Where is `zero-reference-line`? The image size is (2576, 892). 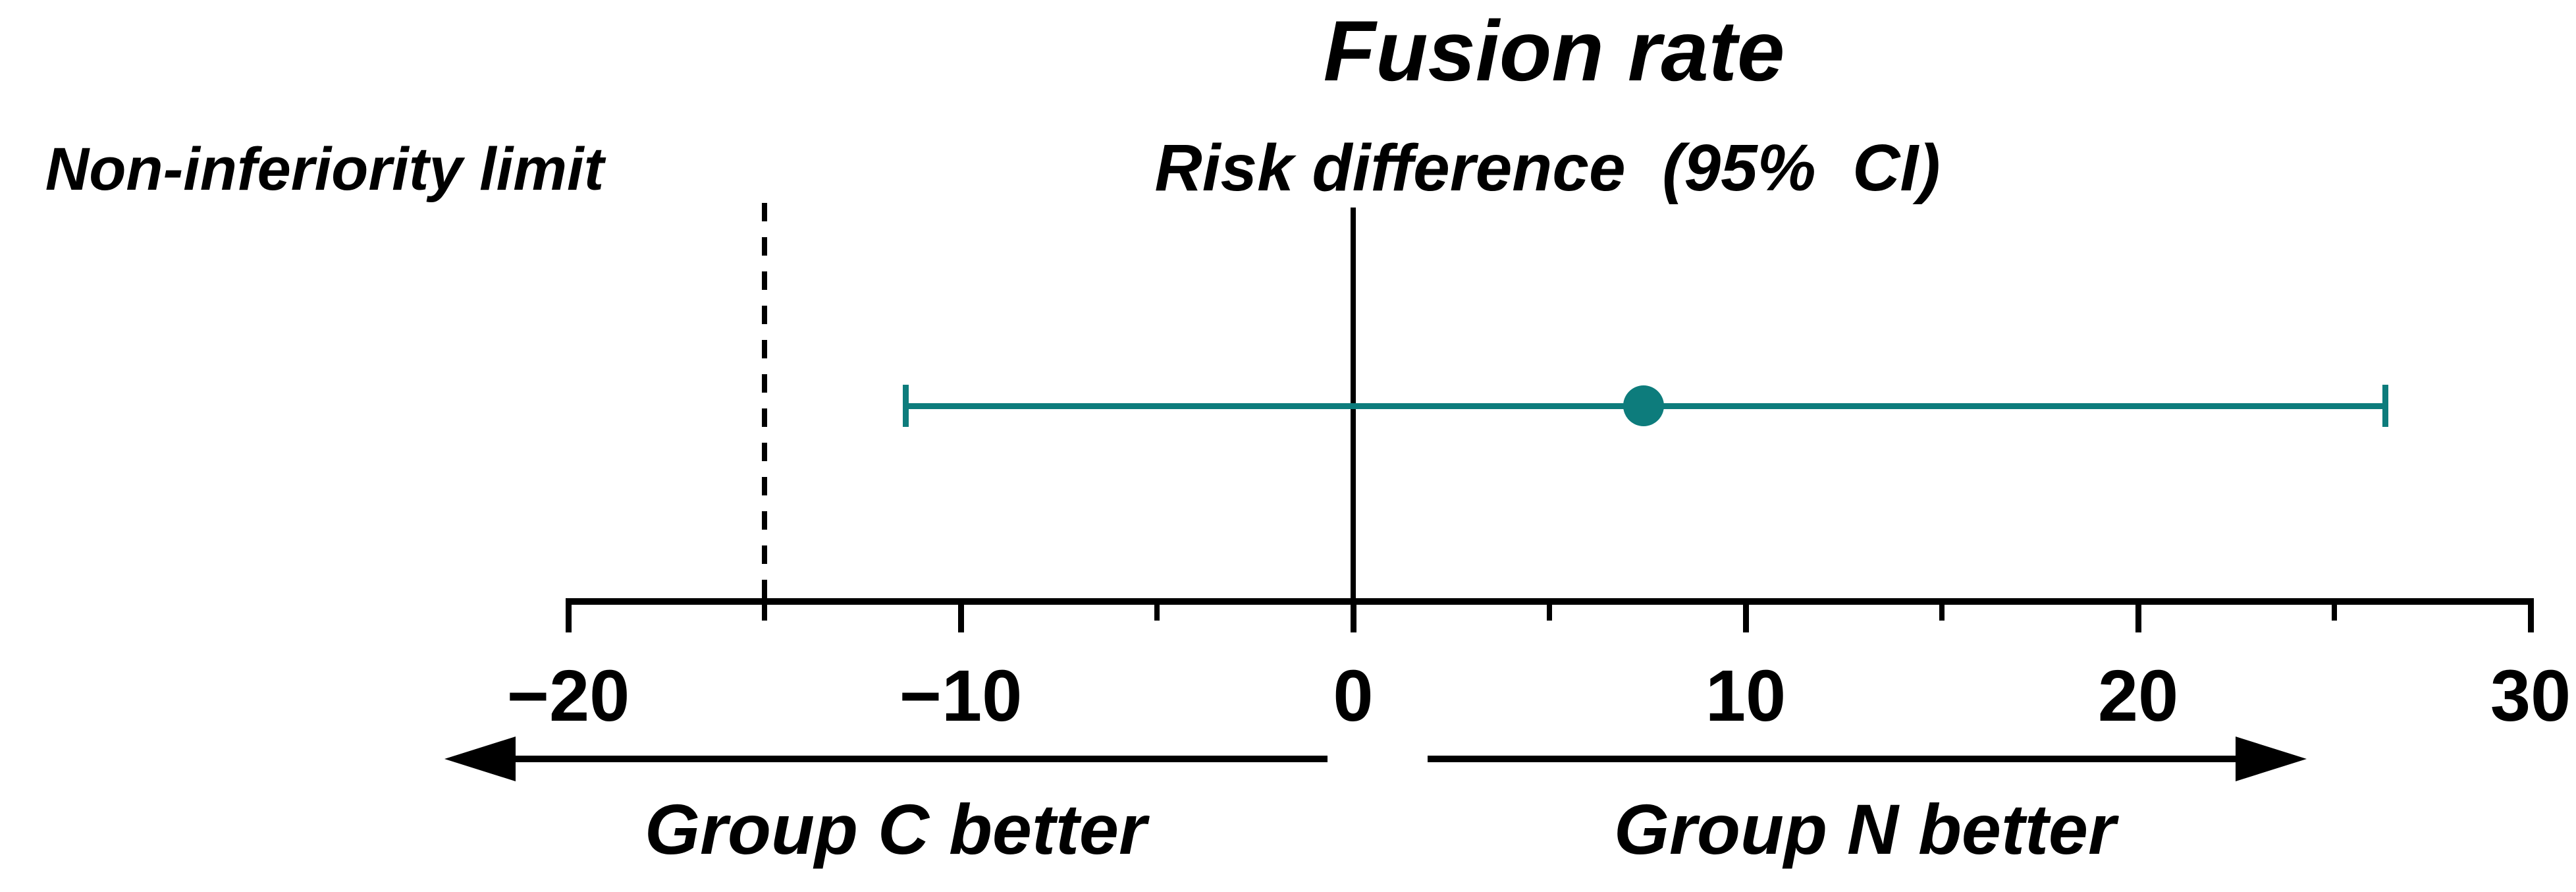 zero-reference-line is located at coordinates (1353, 420).